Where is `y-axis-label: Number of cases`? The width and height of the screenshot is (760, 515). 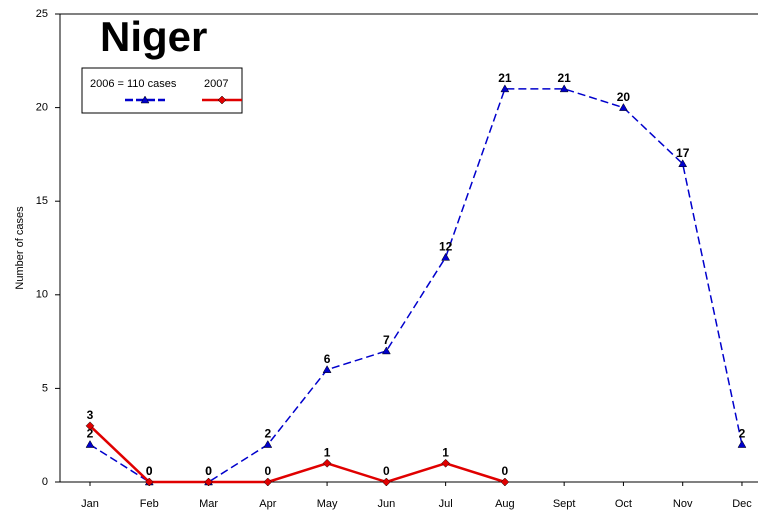 y-axis-label: Number of cases is located at coordinates (20, 248).